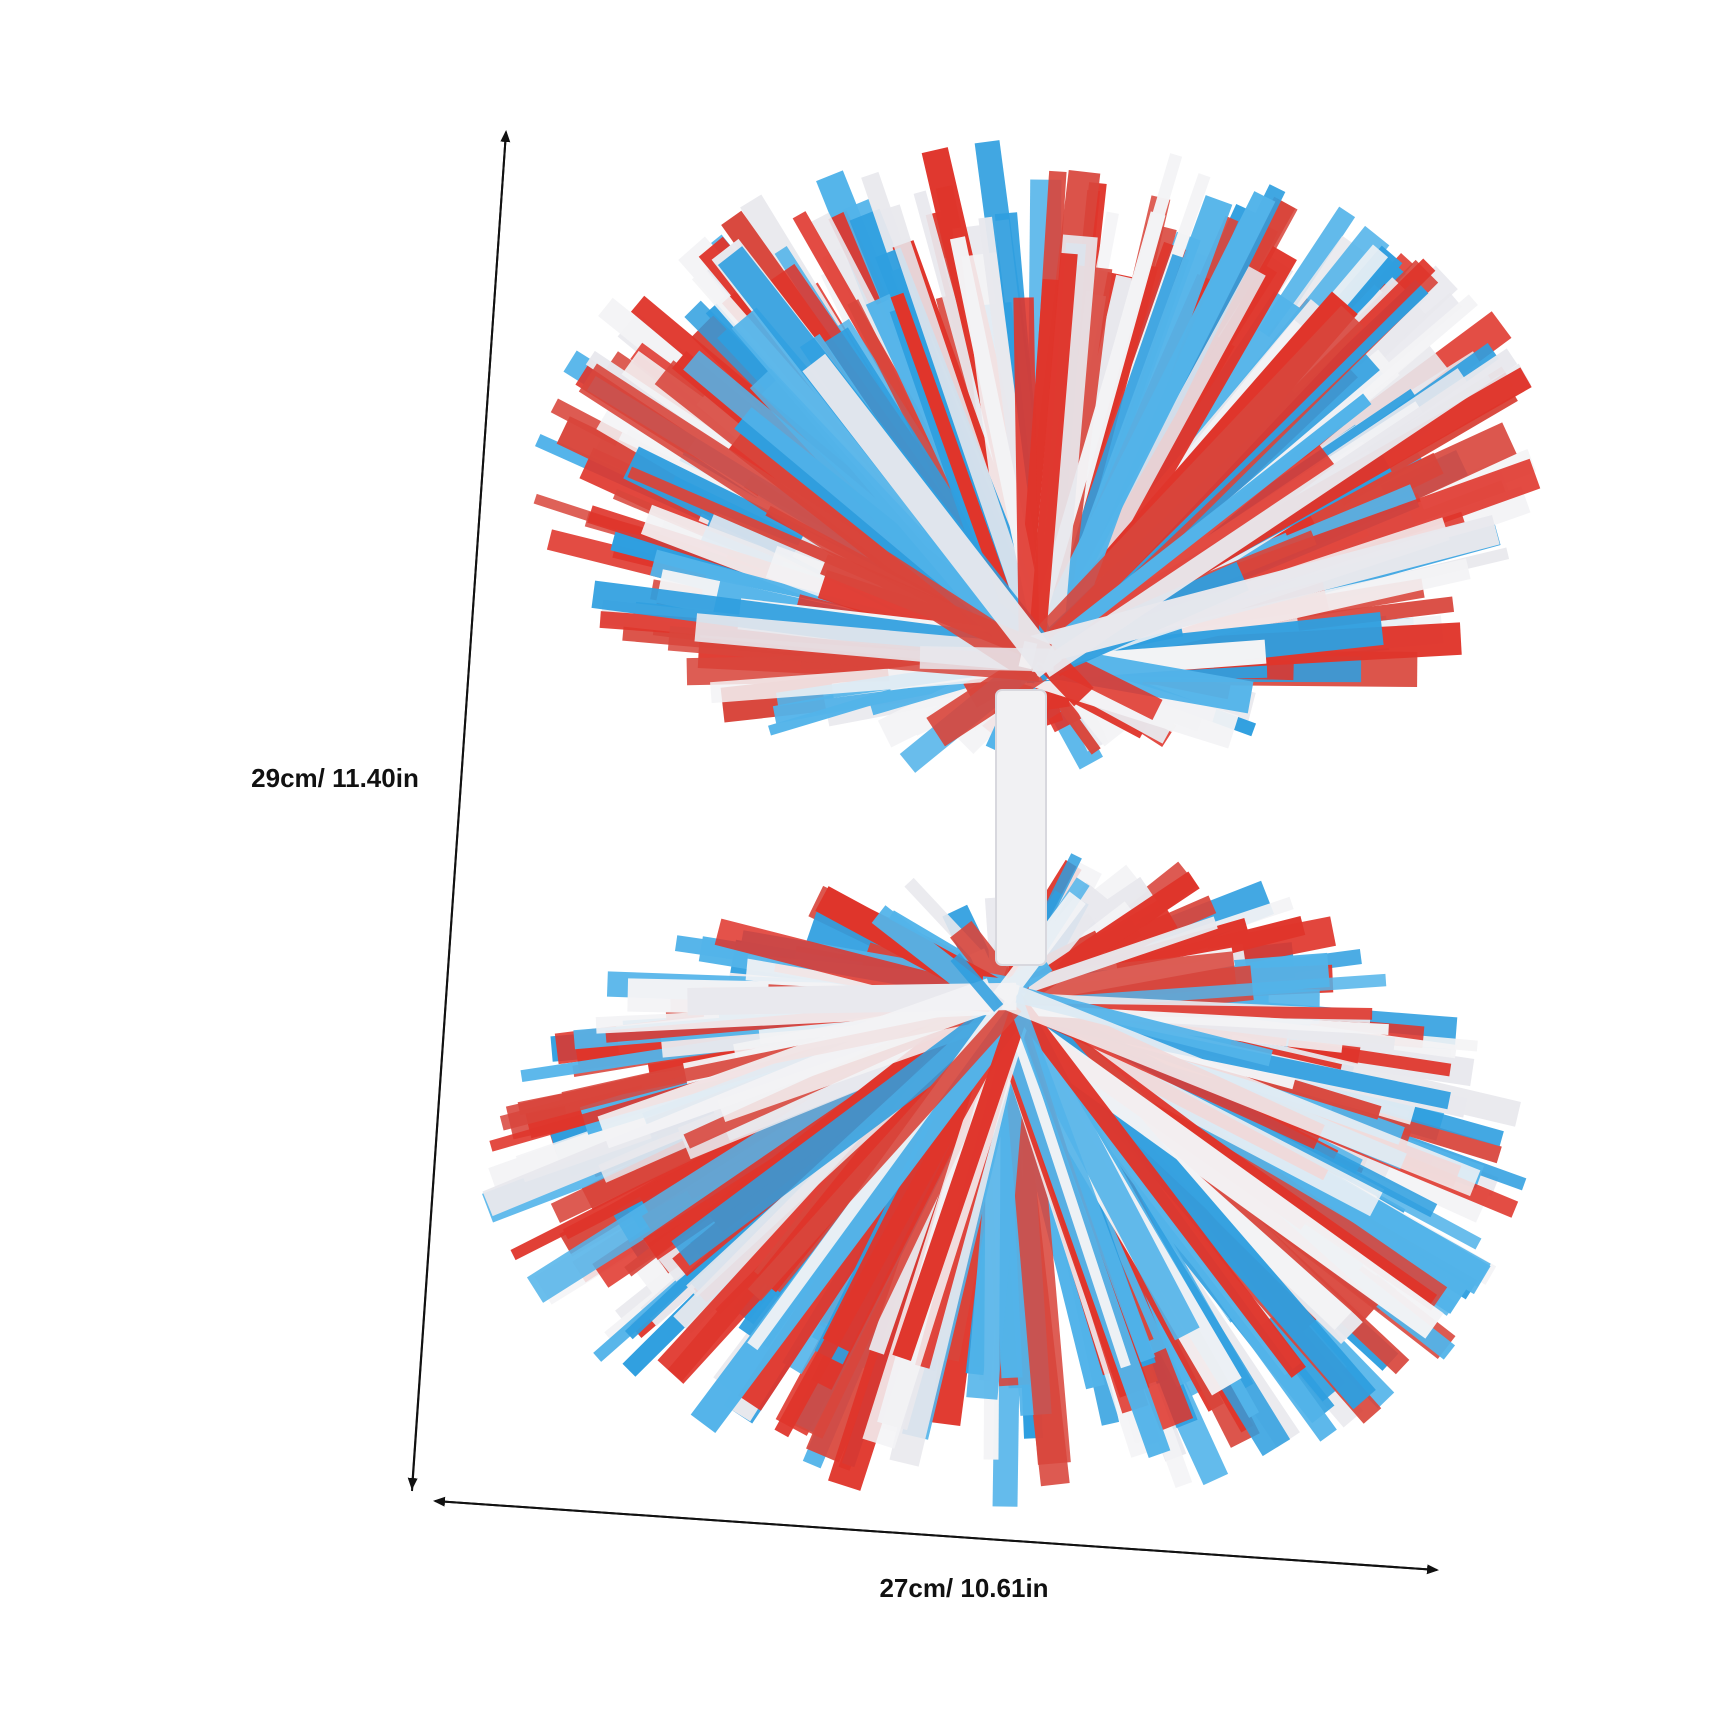  I want to click on width-arrow-left, so click(935, 1533).